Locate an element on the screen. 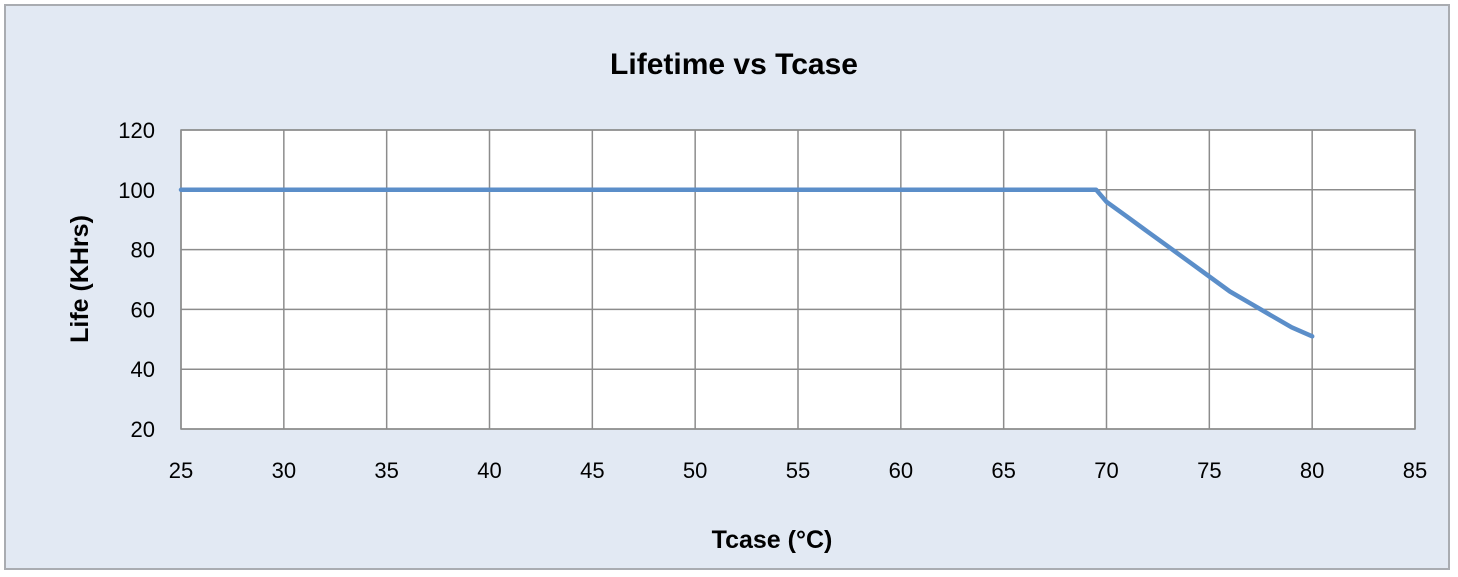 This screenshot has width=1458, height=577. x-axis-ticks: 25 30 35 40 45 50 55 60 65 70 75 80 85 is located at coordinates (798, 470).